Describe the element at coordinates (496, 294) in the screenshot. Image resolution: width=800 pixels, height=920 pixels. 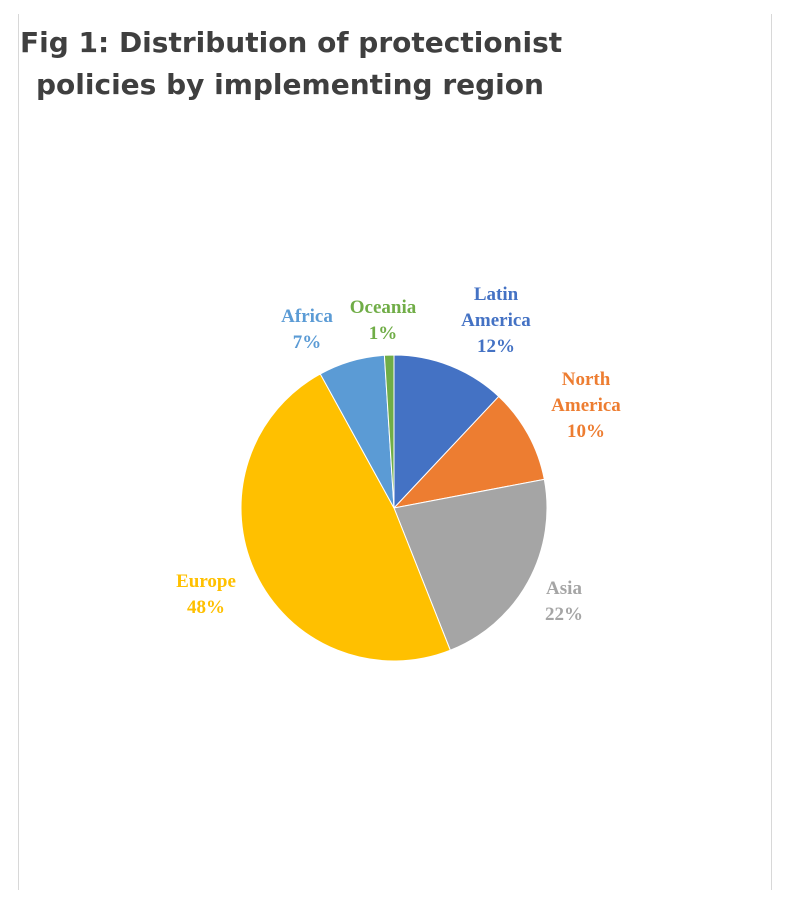
I see `data-label-category: Latin` at that location.